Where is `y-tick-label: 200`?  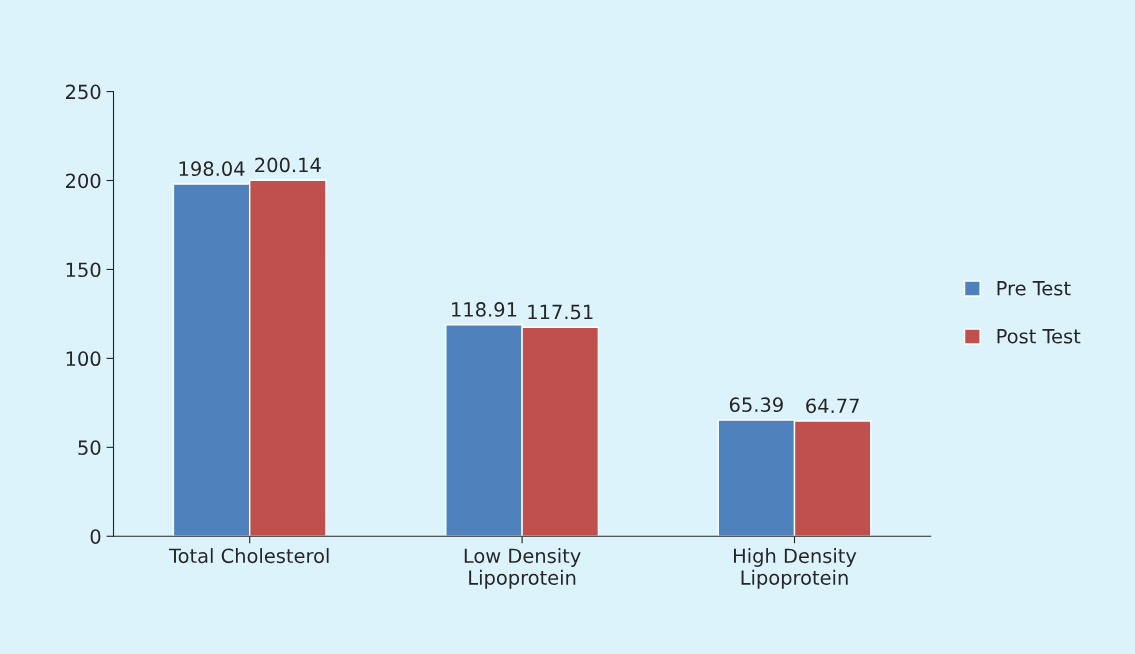
y-tick-label: 200 is located at coordinates (83, 181).